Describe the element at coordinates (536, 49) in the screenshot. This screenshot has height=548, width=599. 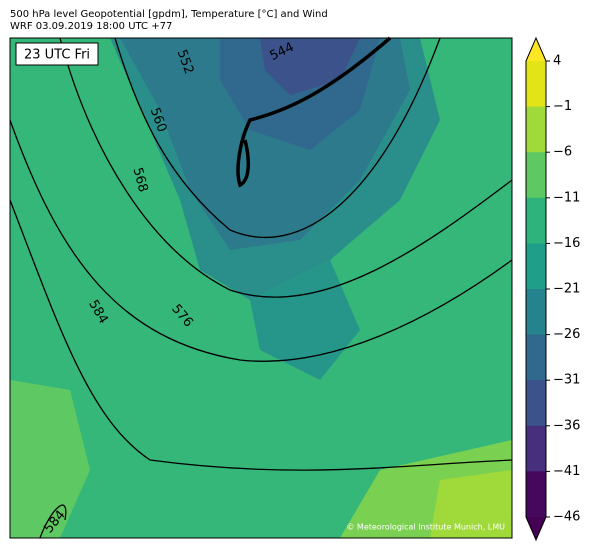
I see `colorbar-extend-top` at that location.